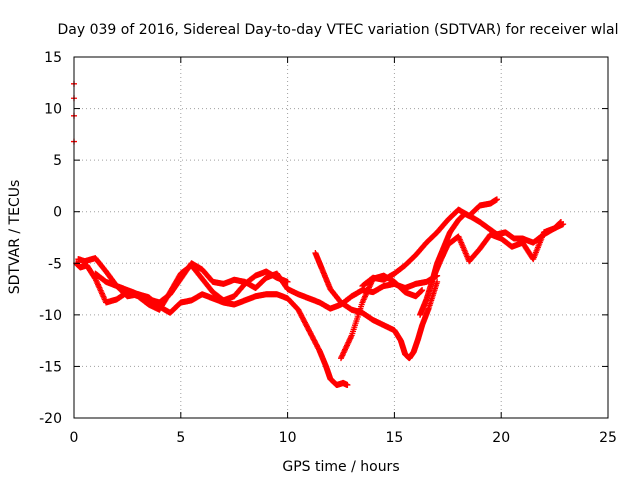  Describe the element at coordinates (221, 329) in the screenshot. I see `series-track-c` at that location.